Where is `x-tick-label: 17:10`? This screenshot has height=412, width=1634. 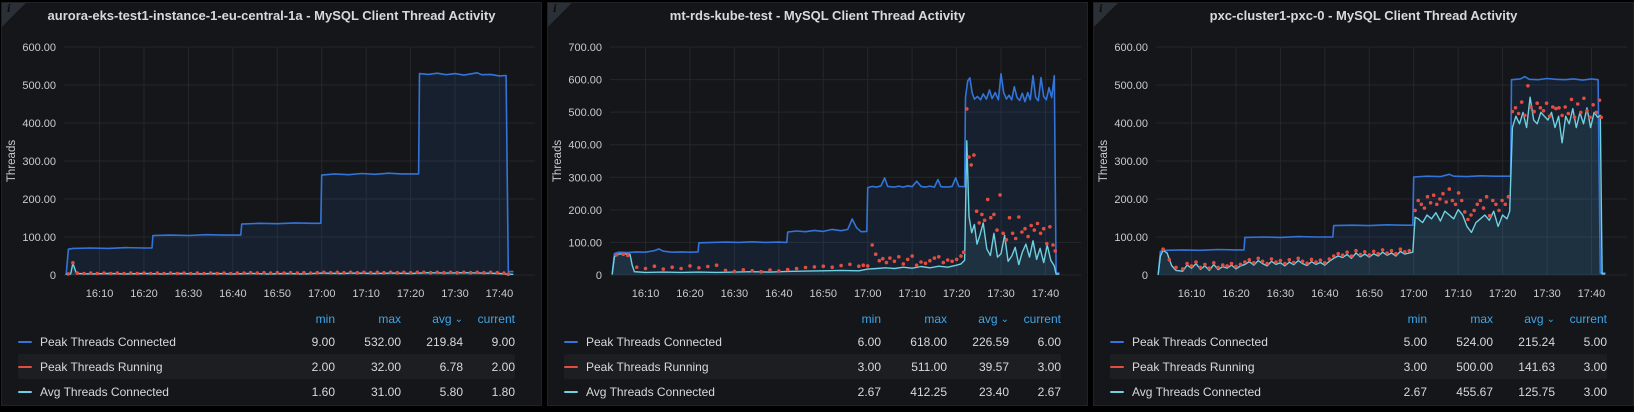
x-tick-label: 17:10 is located at coordinates (1458, 294).